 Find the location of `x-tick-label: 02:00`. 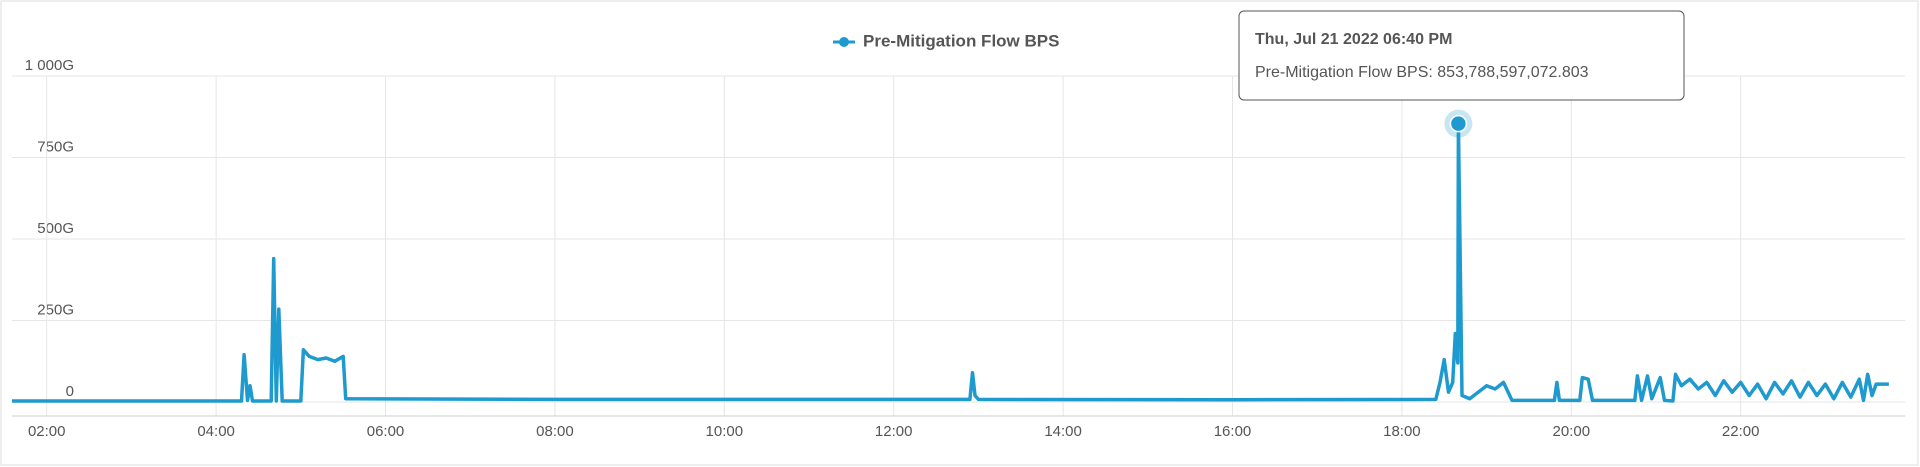

x-tick-label: 02:00 is located at coordinates (47, 431).